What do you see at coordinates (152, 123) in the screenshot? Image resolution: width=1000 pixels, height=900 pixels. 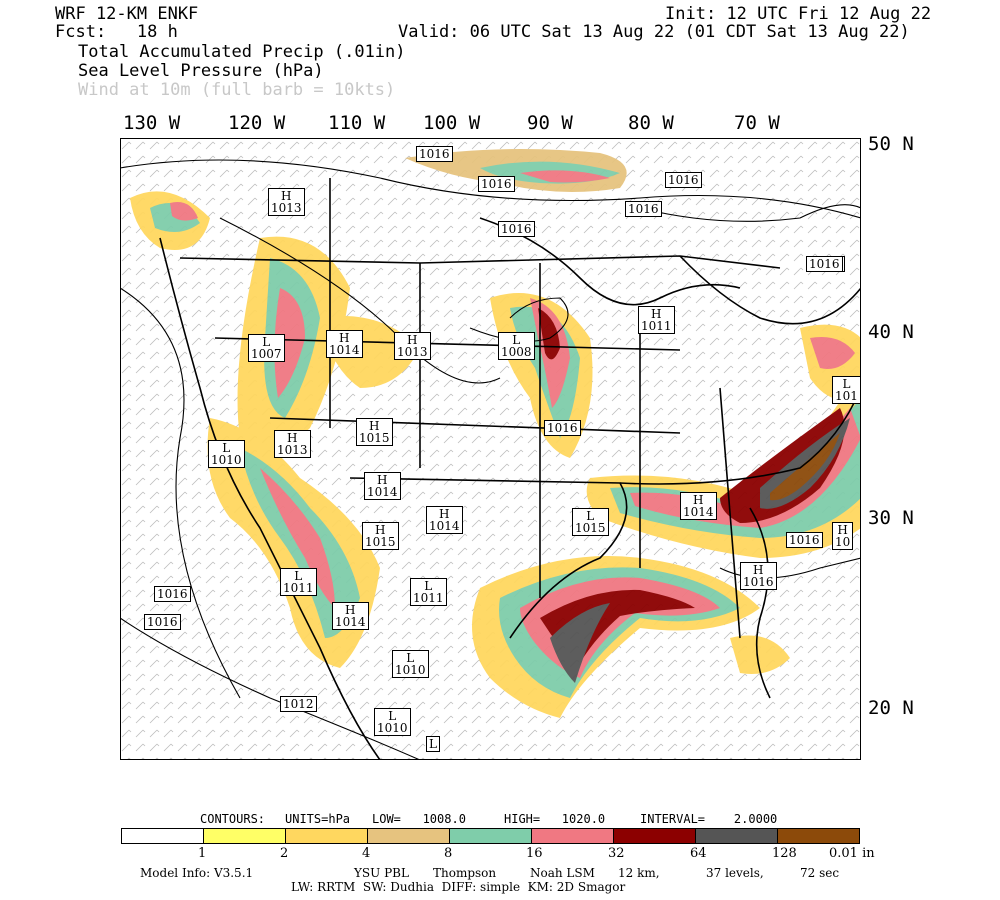 I see `lon-label-130w: 130 W` at bounding box center [152, 123].